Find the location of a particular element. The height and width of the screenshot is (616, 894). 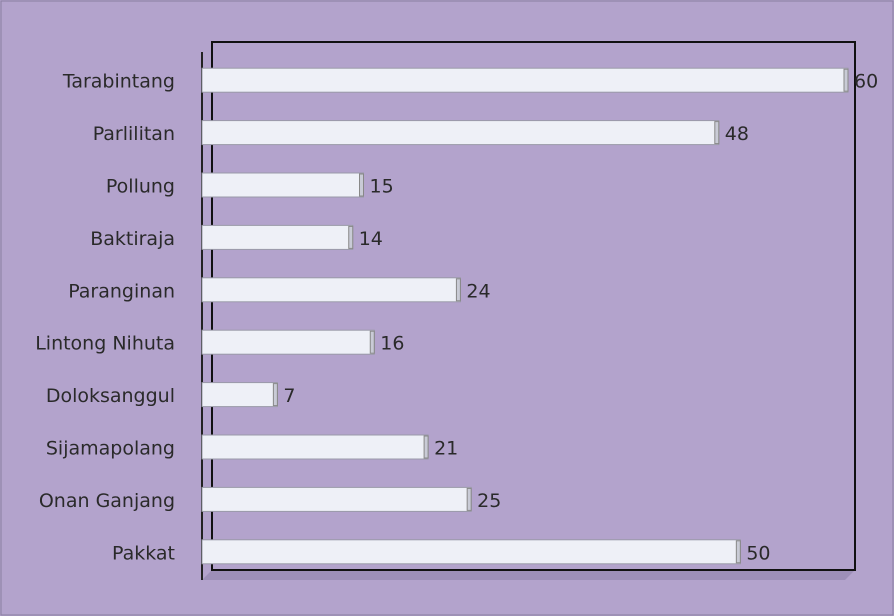

plot-floor is located at coordinates (528, 575).